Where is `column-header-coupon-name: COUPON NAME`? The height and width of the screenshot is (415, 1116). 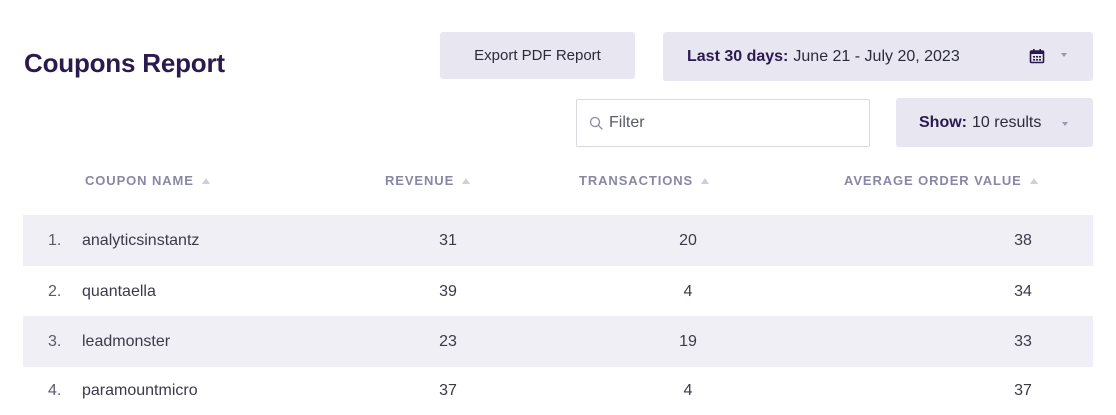
column-header-coupon-name: COUPON NAME is located at coordinates (147, 180).